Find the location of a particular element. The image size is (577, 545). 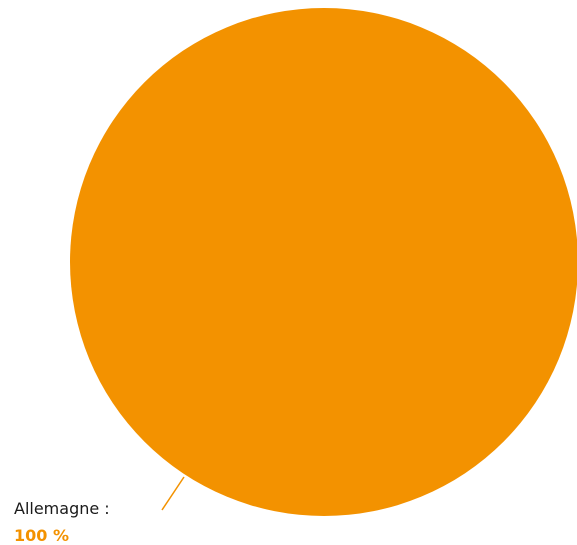

pie-data-labels: Allemagne : 100 % is located at coordinates (99, 510).